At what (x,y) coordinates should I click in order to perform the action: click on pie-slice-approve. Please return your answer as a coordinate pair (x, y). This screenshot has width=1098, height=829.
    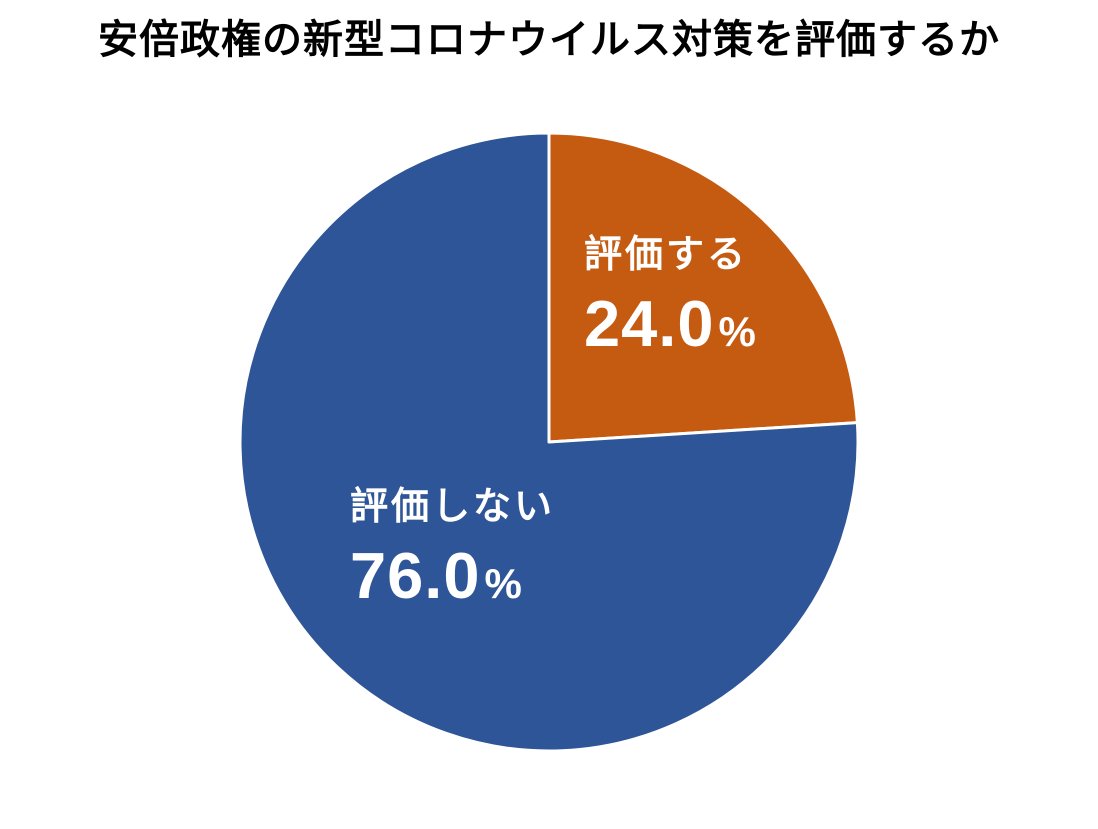
    Looking at the image, I should click on (703, 287).